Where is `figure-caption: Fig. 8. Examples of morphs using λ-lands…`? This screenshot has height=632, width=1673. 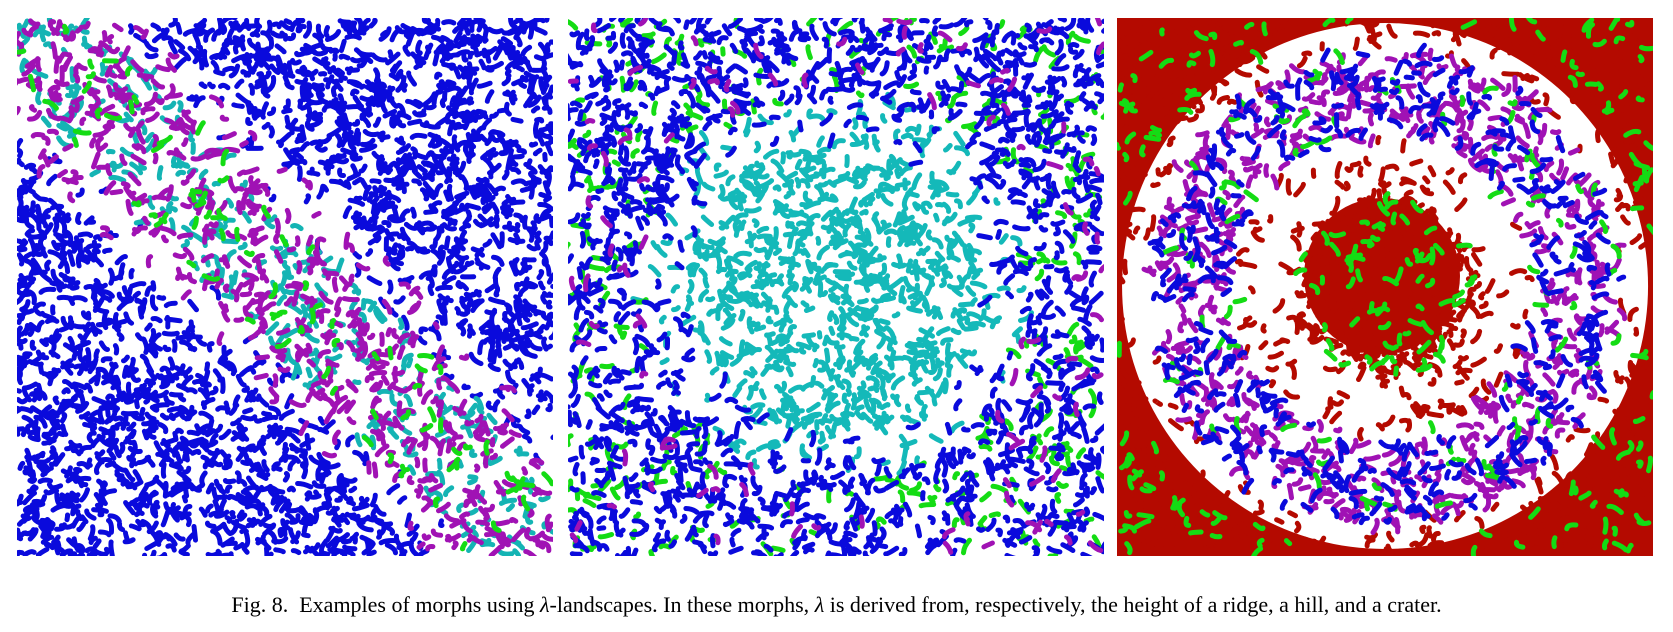 figure-caption: Fig. 8. Examples of morphs using λ-lands… is located at coordinates (836, 605).